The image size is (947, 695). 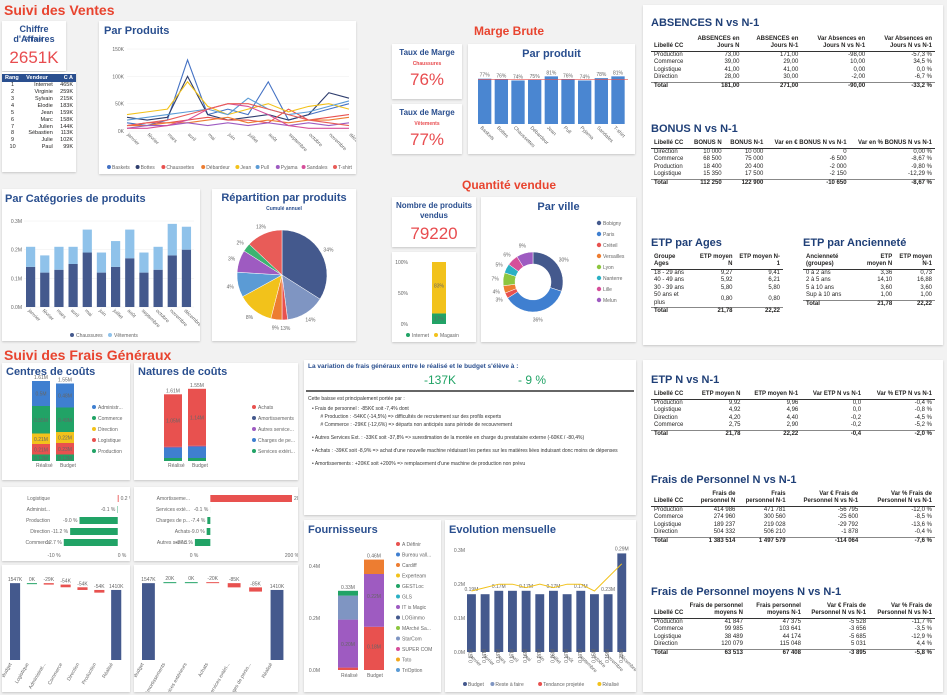 What do you see at coordinates (89, 674) in the screenshot?
I see `x-tick-label: Production` at bounding box center [89, 674].